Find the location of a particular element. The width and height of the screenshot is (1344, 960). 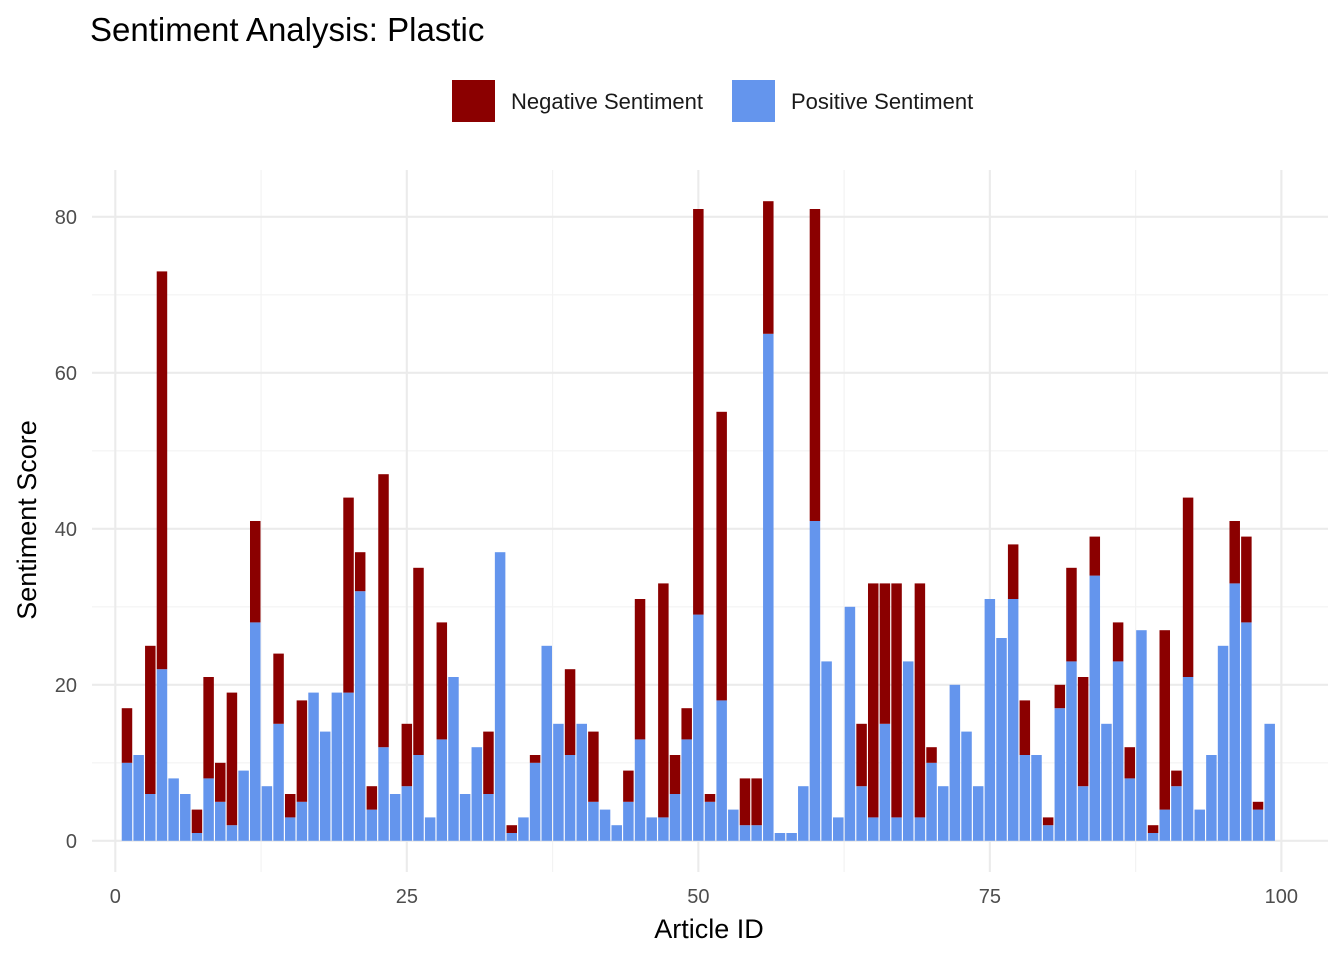

legend-label-negative: Negative Sentiment is located at coordinates (607, 101).